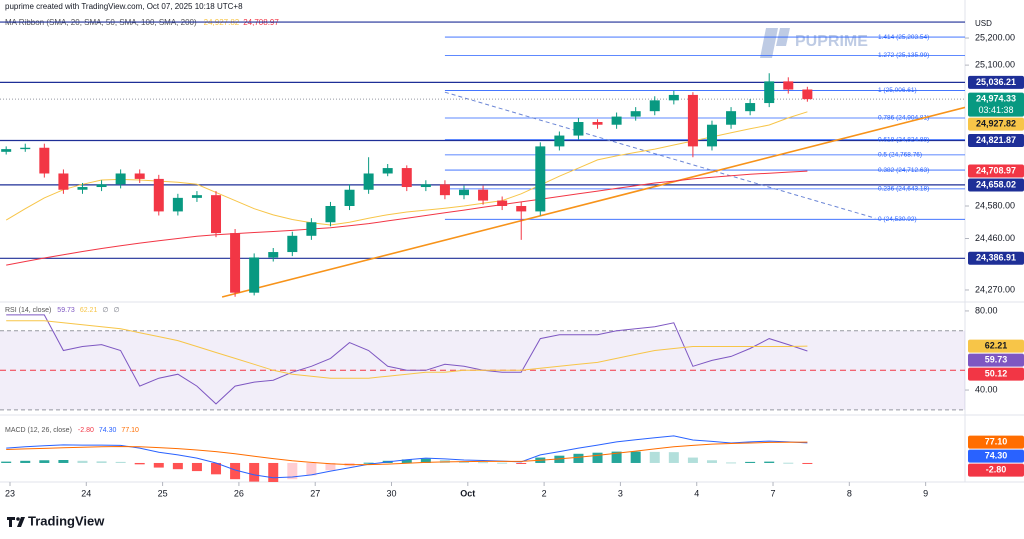  I want to click on countdown: 03:41:38, so click(995, 110).